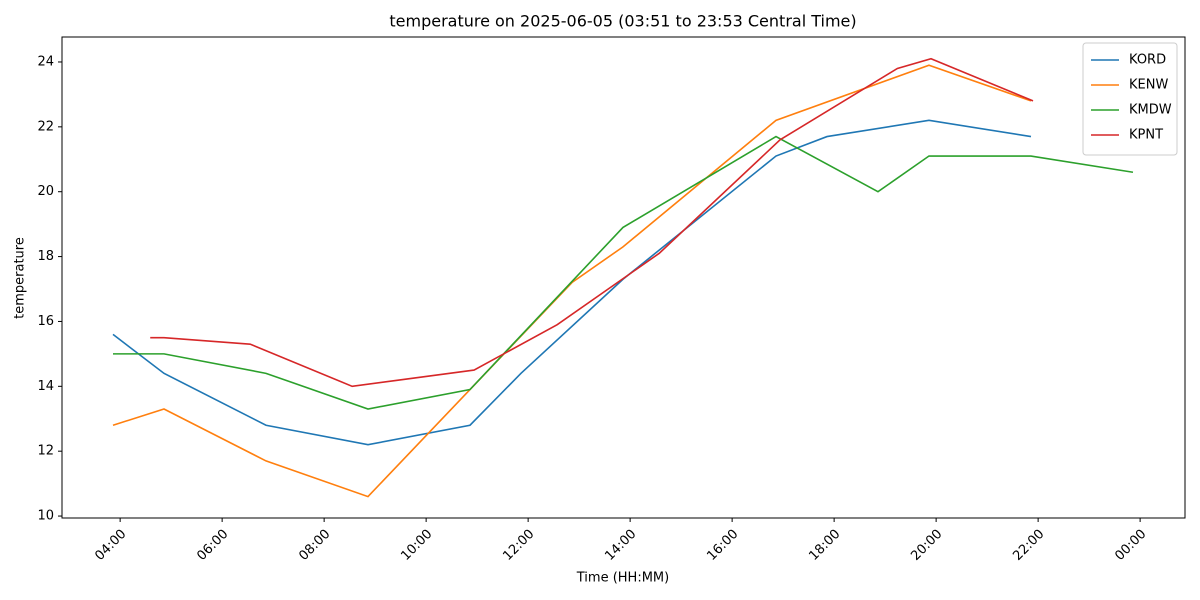 The image size is (1200, 600). I want to click on x-tick-label: 08:00, so click(314, 545).